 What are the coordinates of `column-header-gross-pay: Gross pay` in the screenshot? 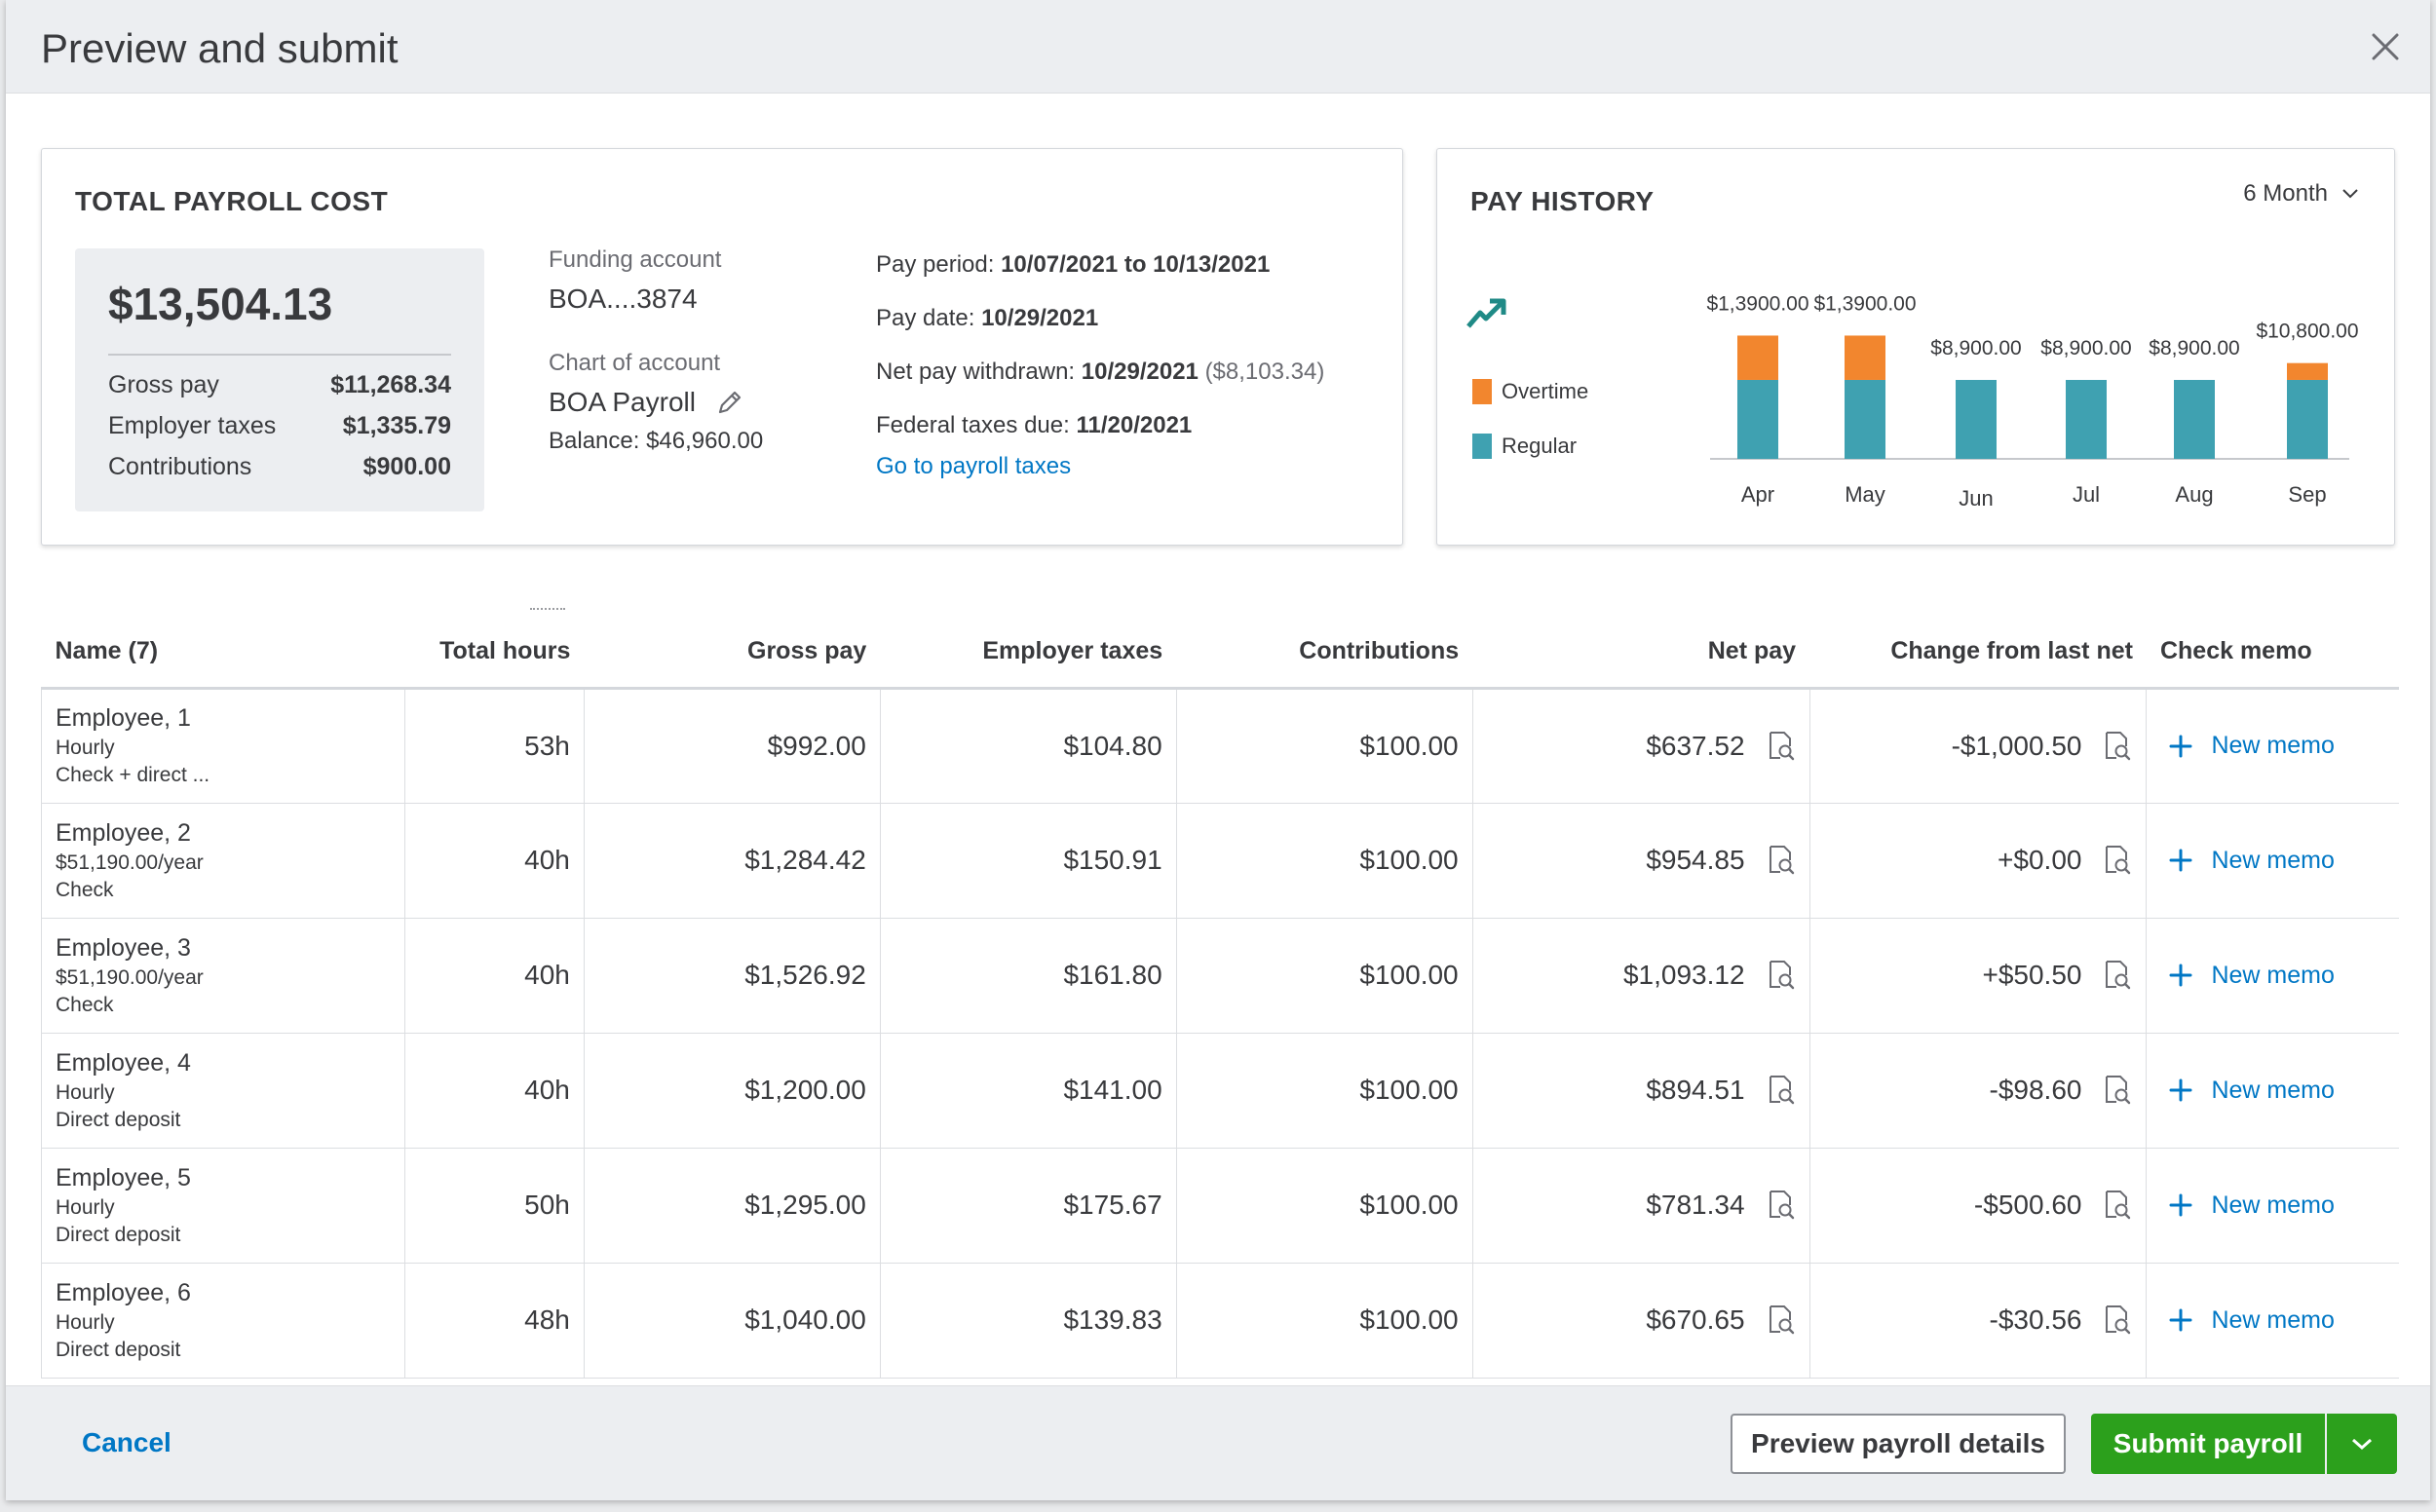 It's located at (732, 643).